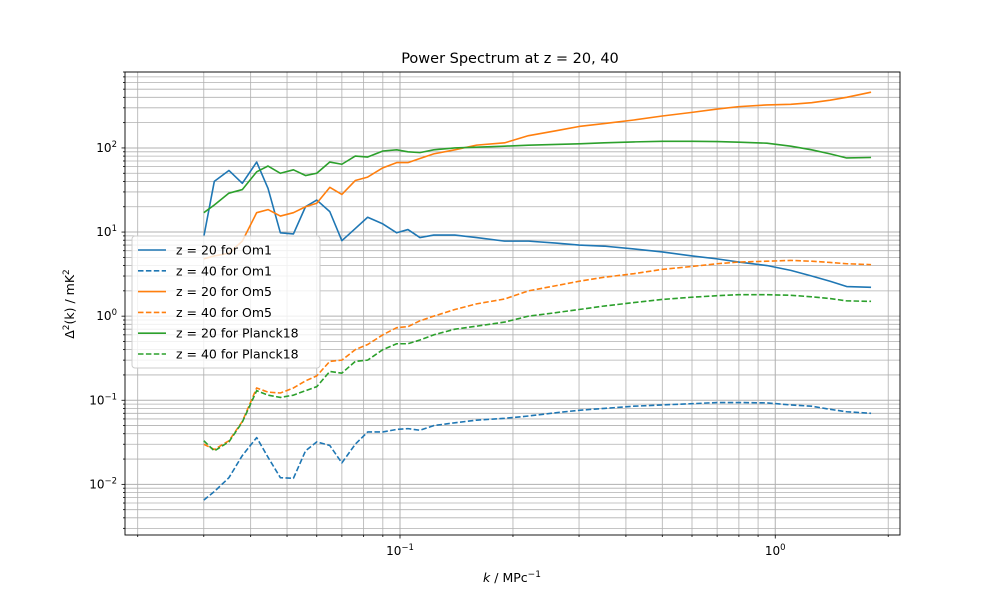 This screenshot has height=600, width=1000. What do you see at coordinates (106, 231) in the screenshot?
I see `y-tick-label: 10¹` at bounding box center [106, 231].